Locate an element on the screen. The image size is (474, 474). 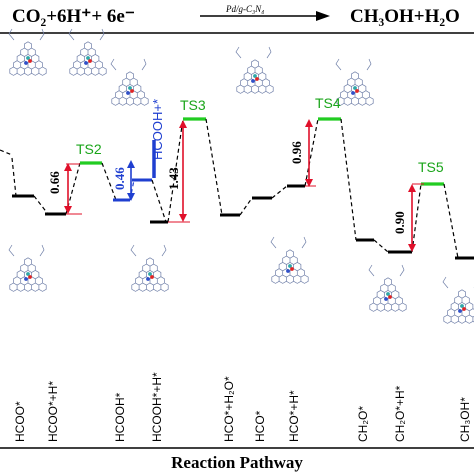
barrier-values: 0.66 0.46 1.43 0.96 0.90 is located at coordinates (227, 187).